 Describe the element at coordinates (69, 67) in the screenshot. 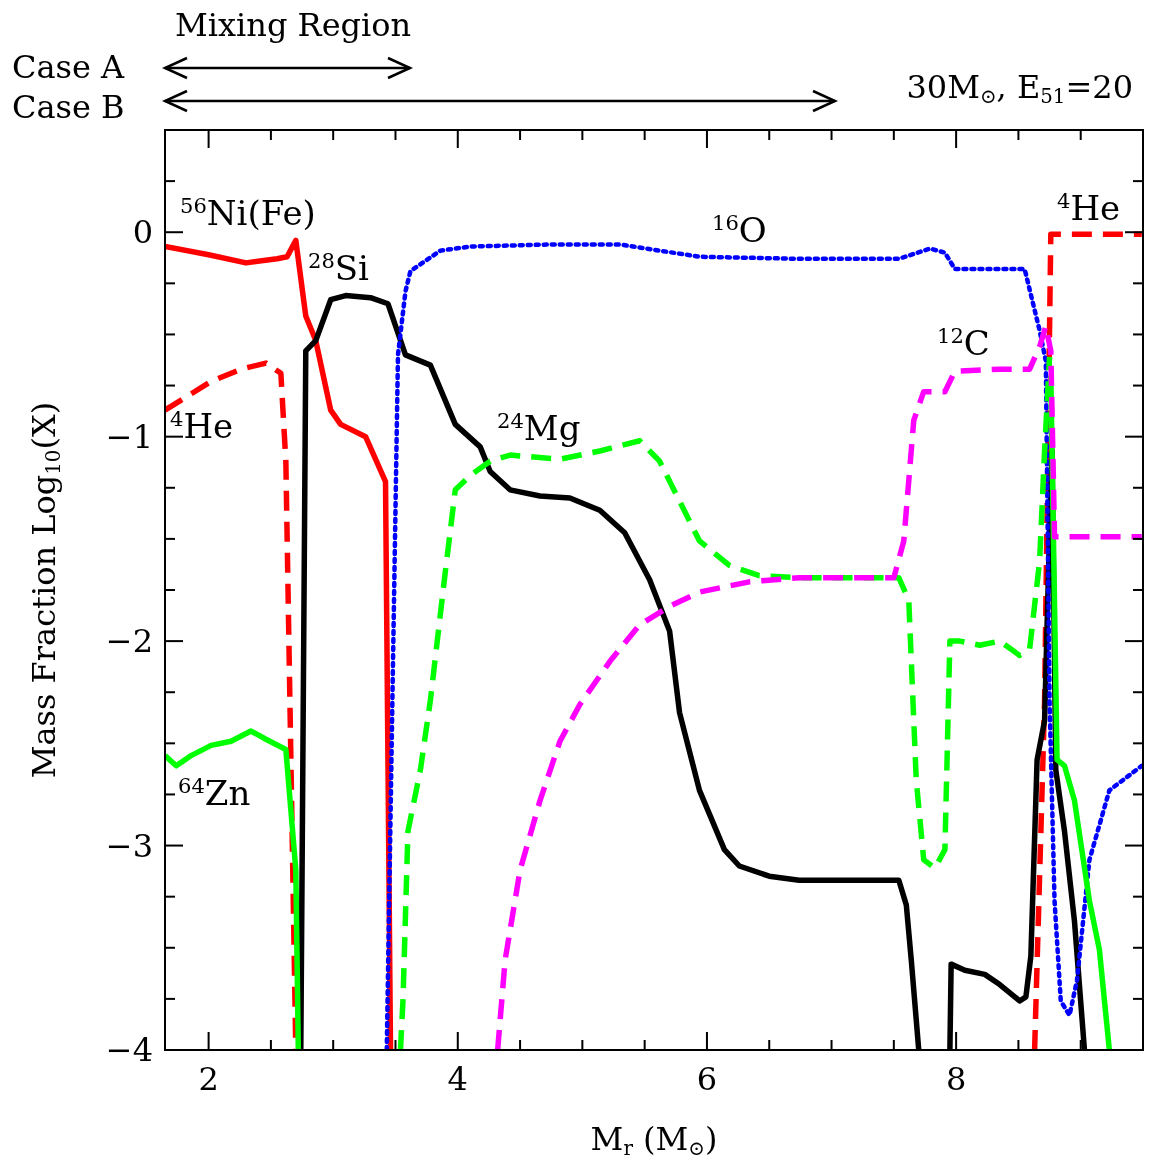

I see `text: Case A` at that location.